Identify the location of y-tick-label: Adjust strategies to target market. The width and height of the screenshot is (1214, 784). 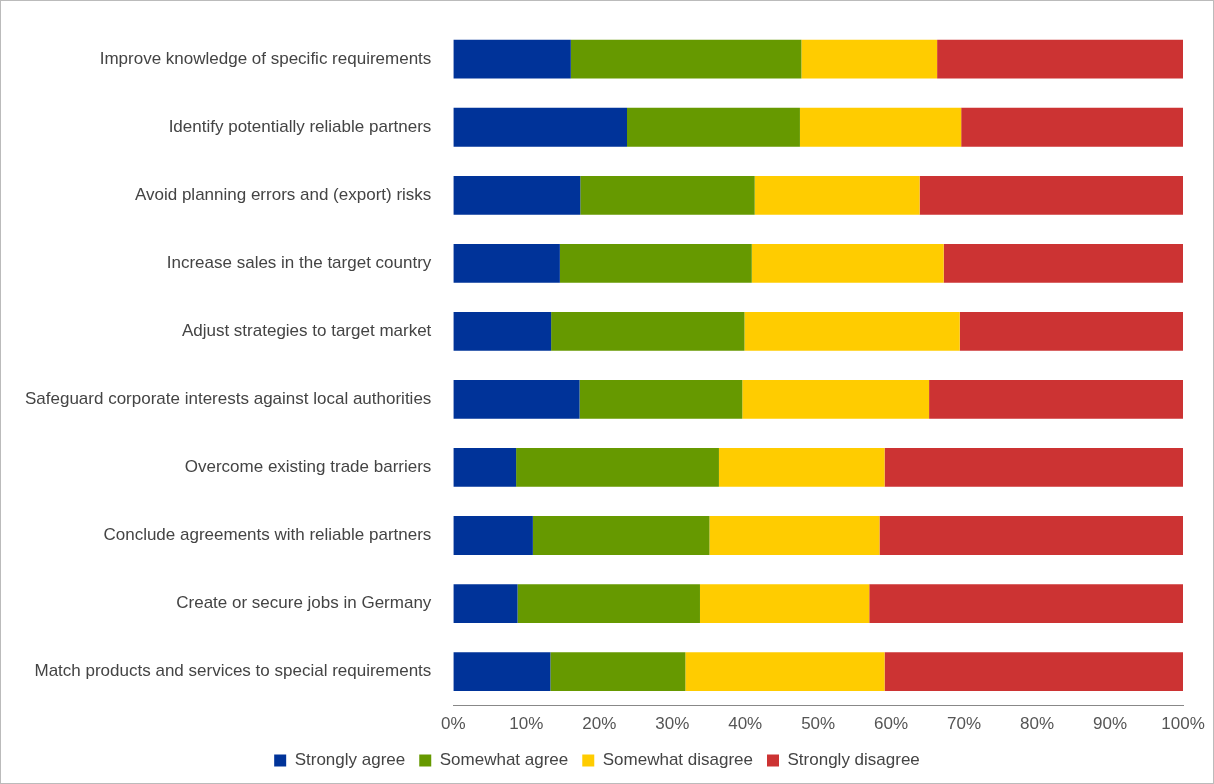
(306, 331).